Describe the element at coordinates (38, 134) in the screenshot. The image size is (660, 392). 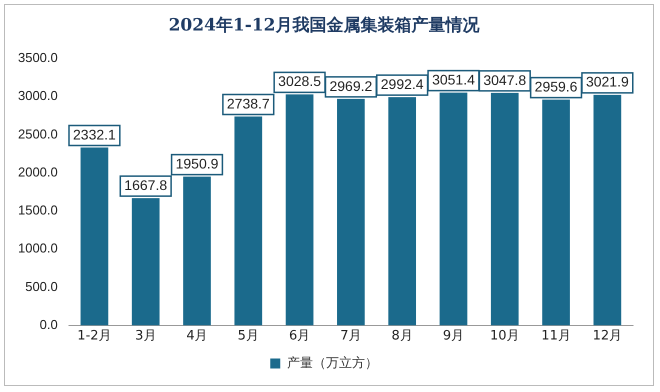
I see `y-tick-label: 2500.0` at that location.